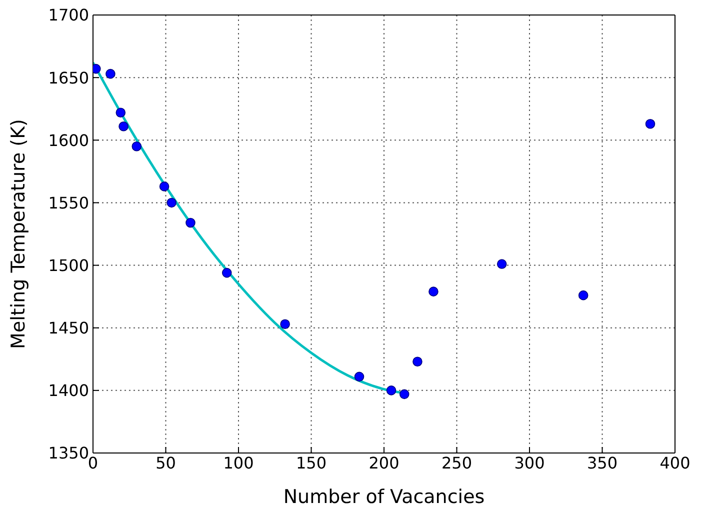  What do you see at coordinates (68, 140) in the screenshot?
I see `y-tick-label: 1600` at bounding box center [68, 140].